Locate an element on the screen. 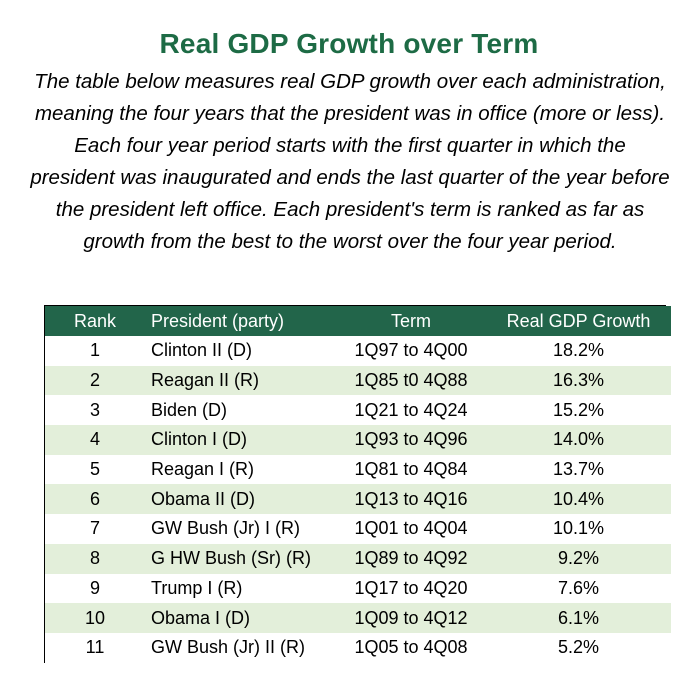 Image resolution: width=698 pixels, height=680 pixels. table-row: 4 Clinton I (D) 1Q93 to 4Q96 14.0% is located at coordinates (358, 440).